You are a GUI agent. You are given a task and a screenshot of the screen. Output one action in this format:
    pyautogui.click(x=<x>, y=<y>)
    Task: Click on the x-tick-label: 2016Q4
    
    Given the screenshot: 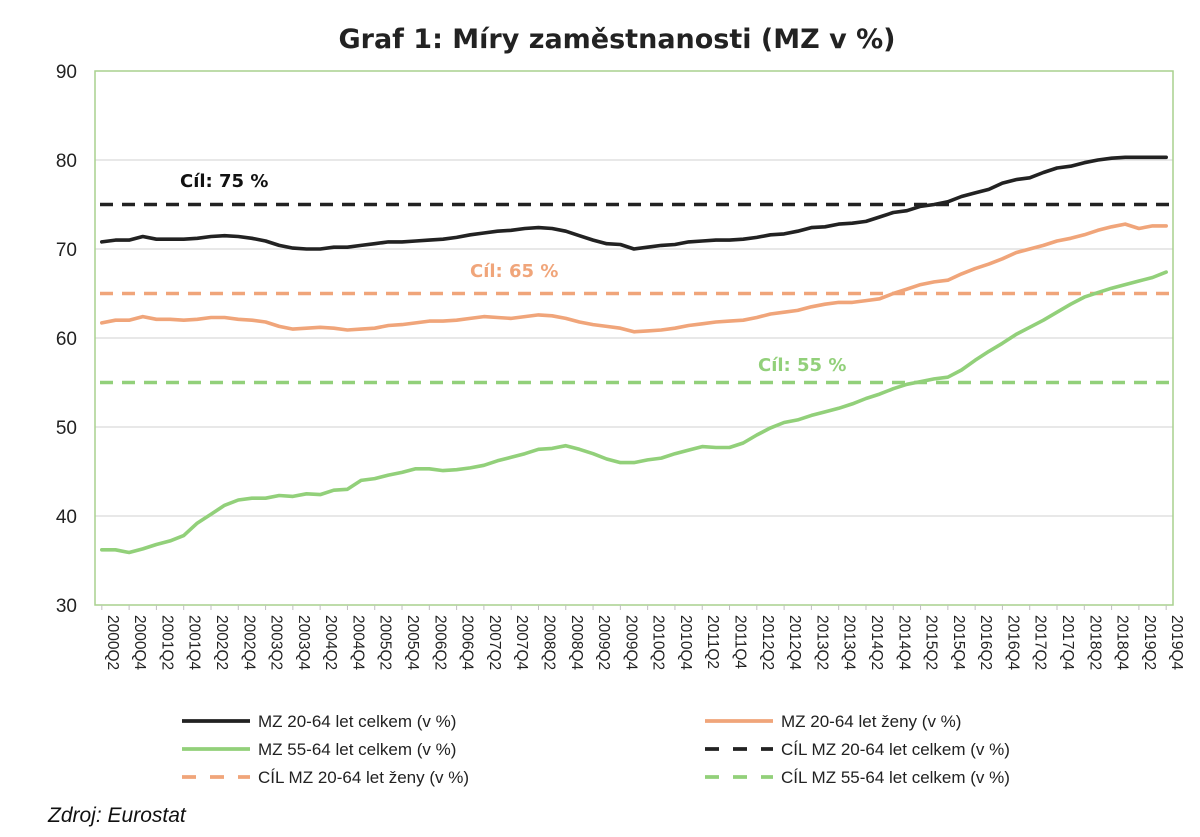 What is the action you would take?
    pyautogui.click(x=1012, y=643)
    